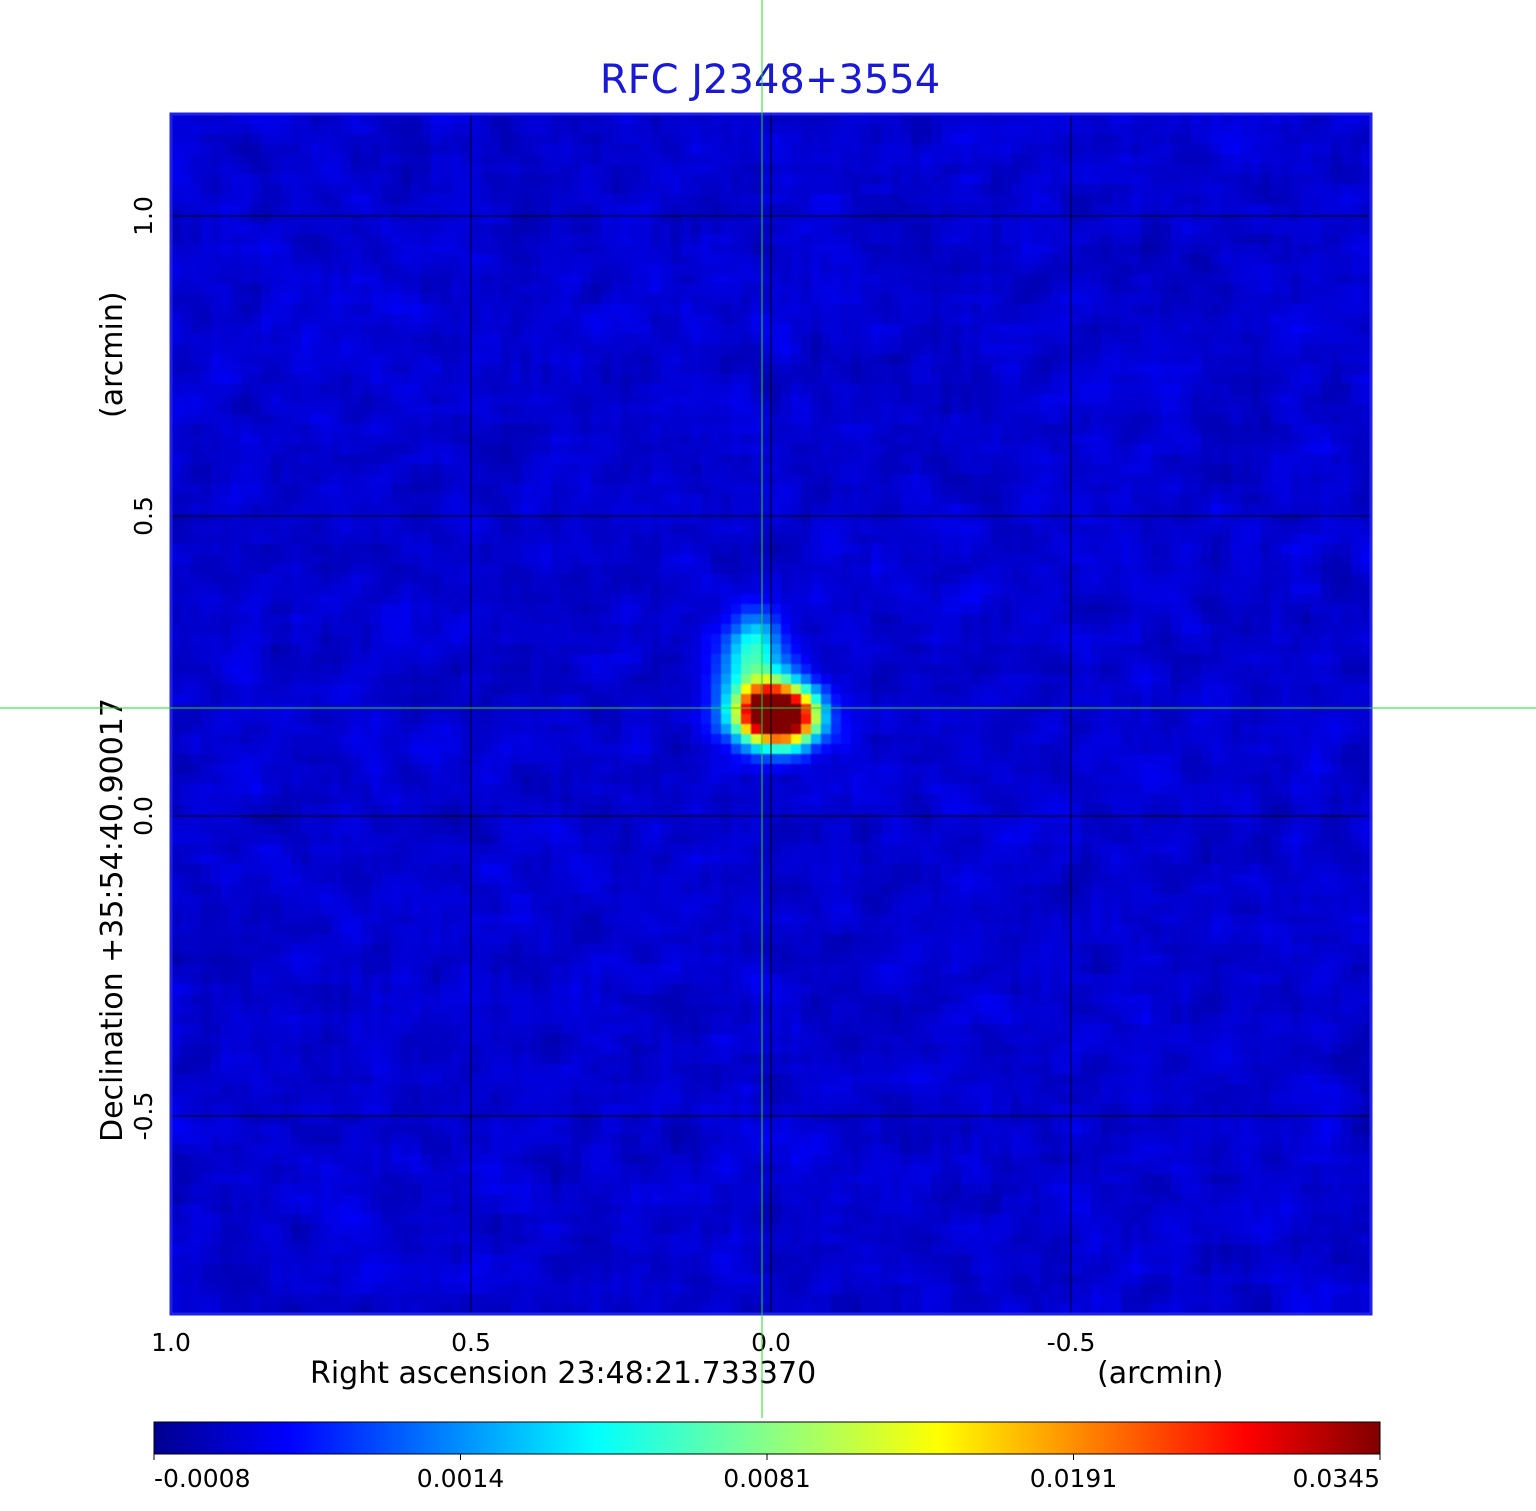 Image resolution: width=1536 pixels, height=1511 pixels. Describe the element at coordinates (1071, 1342) in the screenshot. I see `x-tick-label: -0.5` at that location.